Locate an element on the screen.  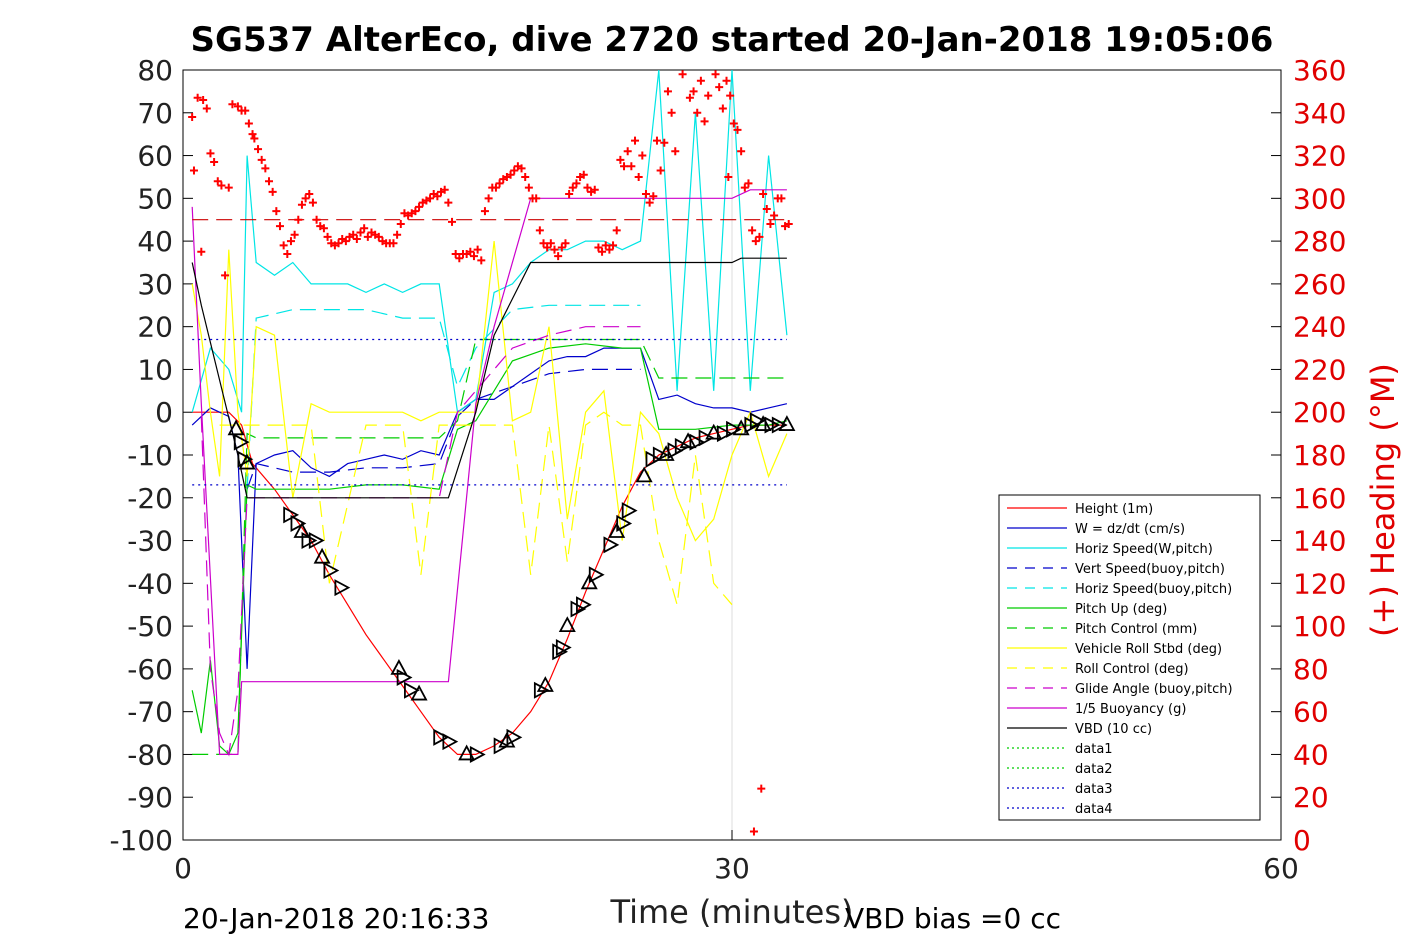
footer-vbd-bias: VBD bias =0 cc is located at coordinates (953, 918).